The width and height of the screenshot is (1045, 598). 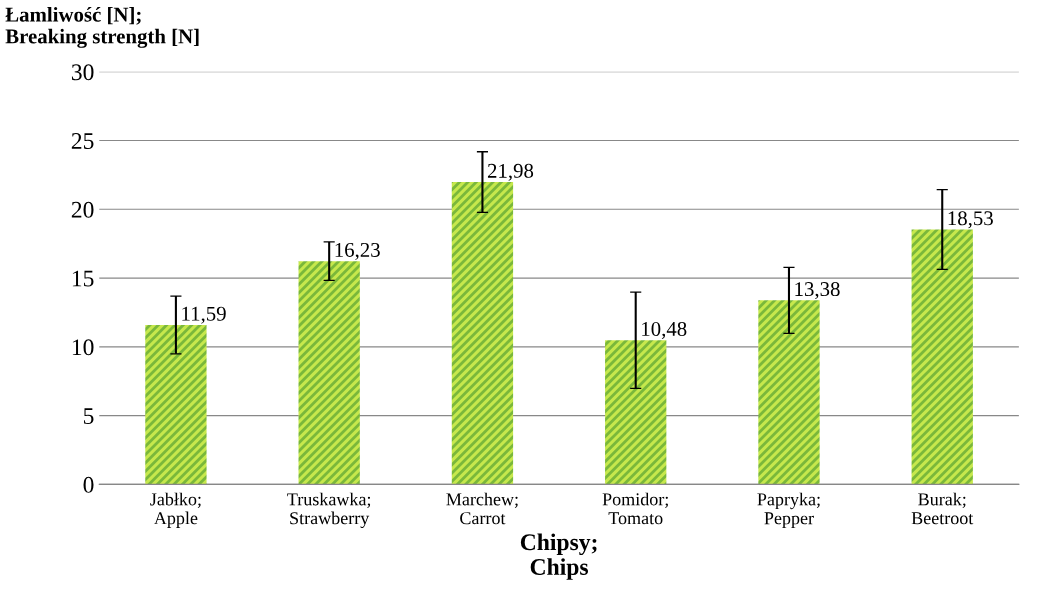 I want to click on y-tick-label: 10, so click(x=83, y=347).